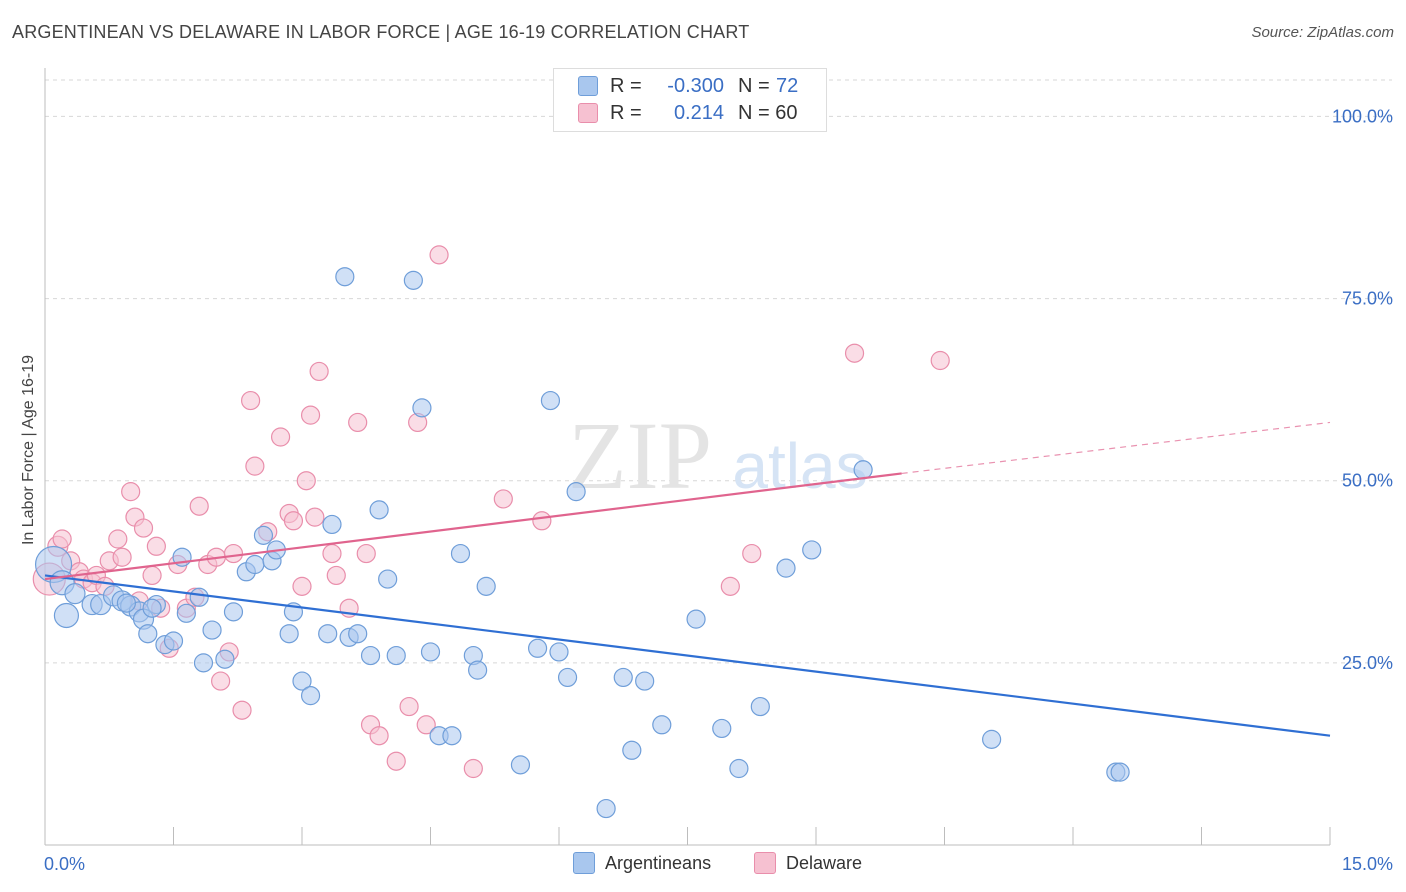 Image resolution: width=1406 pixels, height=892 pixels. Describe the element at coordinates (1362, 116) in the screenshot. I see `y-tick-label: 100.0%` at that location.